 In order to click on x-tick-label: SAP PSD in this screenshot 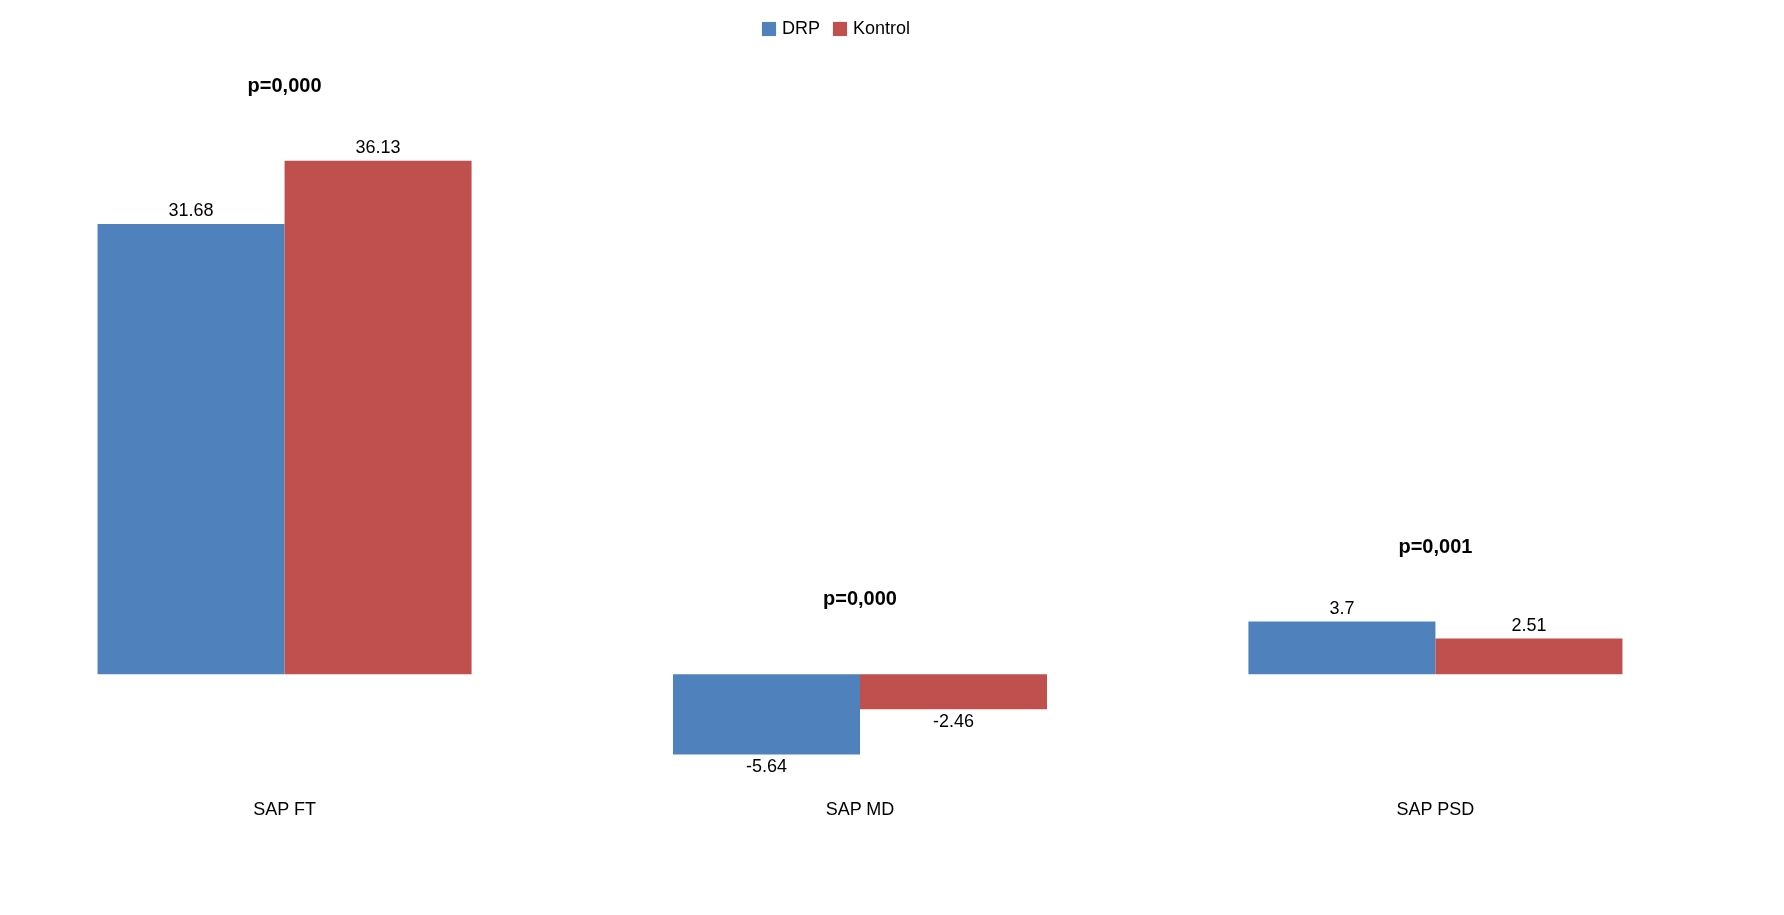, I will do `click(1435, 808)`.